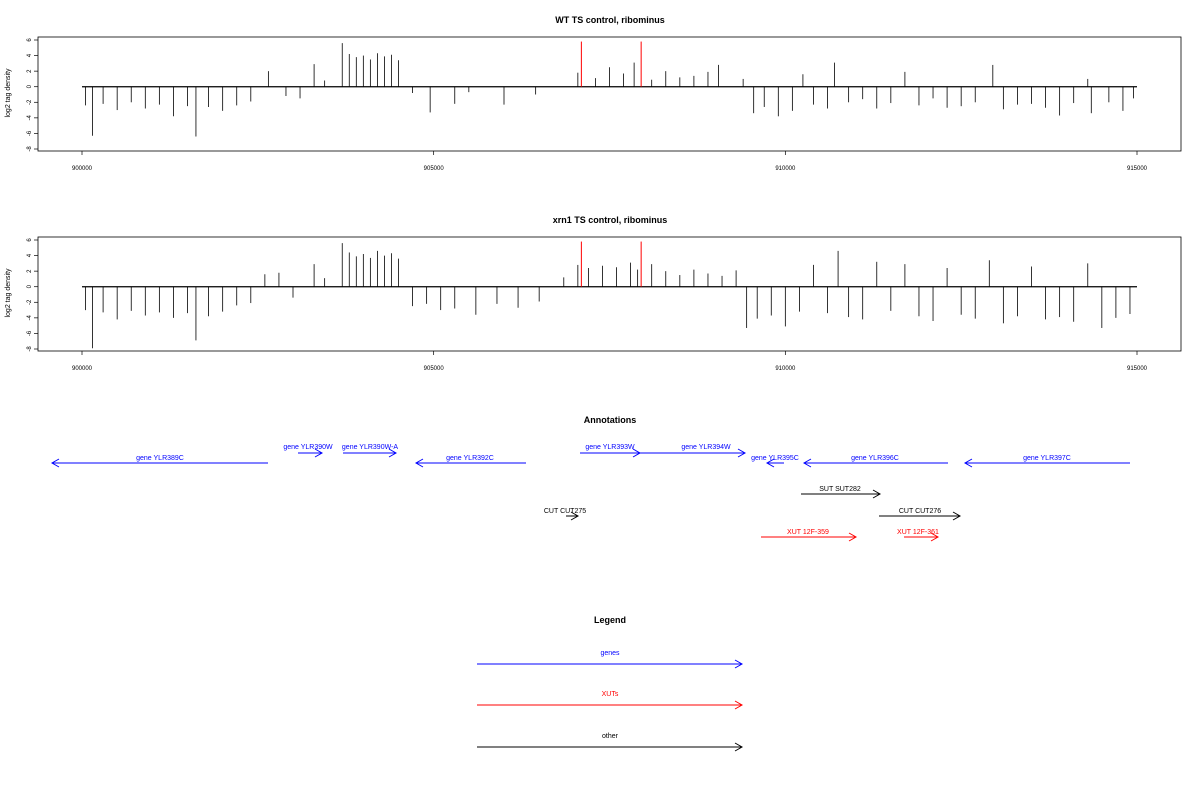 The width and height of the screenshot is (1200, 800). What do you see at coordinates (610, 447) in the screenshot?
I see `feature-label: gene YLR393W` at bounding box center [610, 447].